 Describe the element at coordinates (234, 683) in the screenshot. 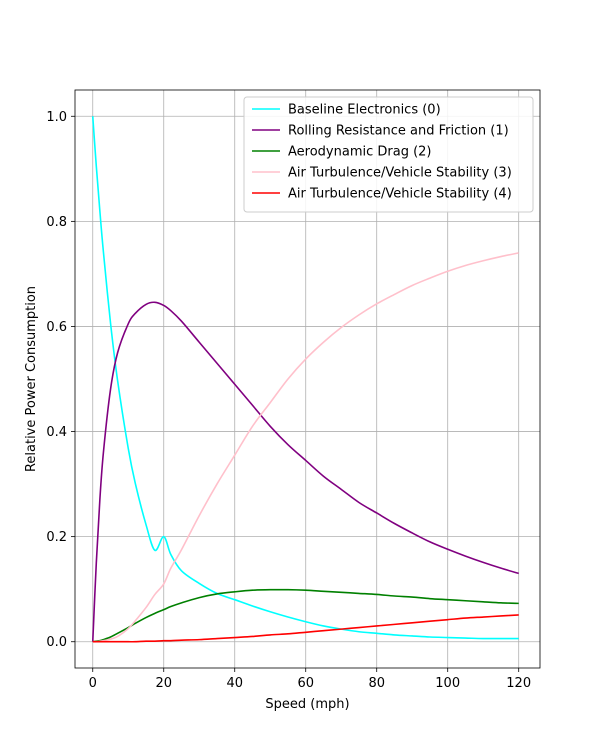

I see `x-tick-label: 40` at that location.